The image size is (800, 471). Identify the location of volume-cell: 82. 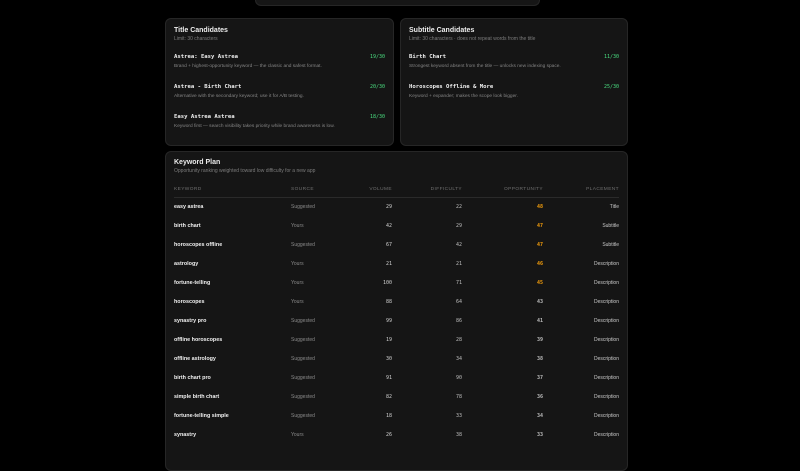
(388, 397).